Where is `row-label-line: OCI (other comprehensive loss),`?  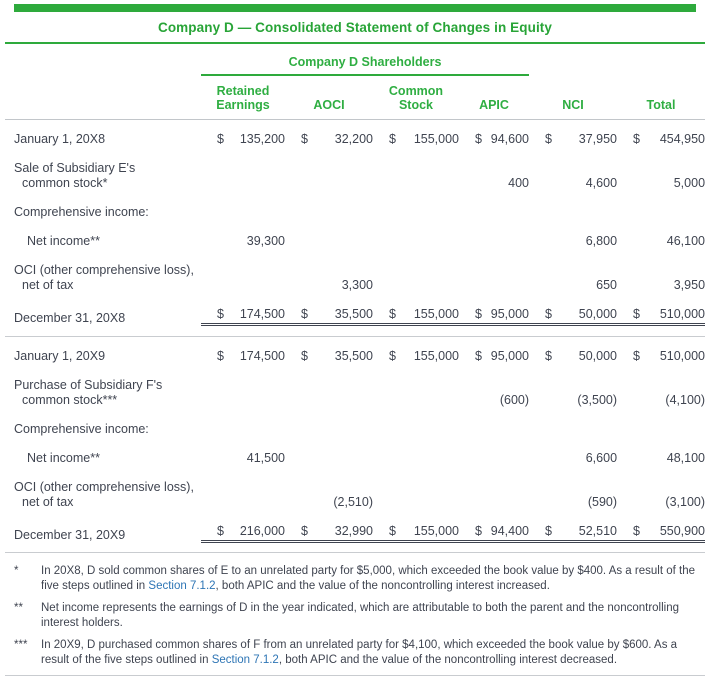 row-label-line: OCI (other comprehensive loss), is located at coordinates (104, 270).